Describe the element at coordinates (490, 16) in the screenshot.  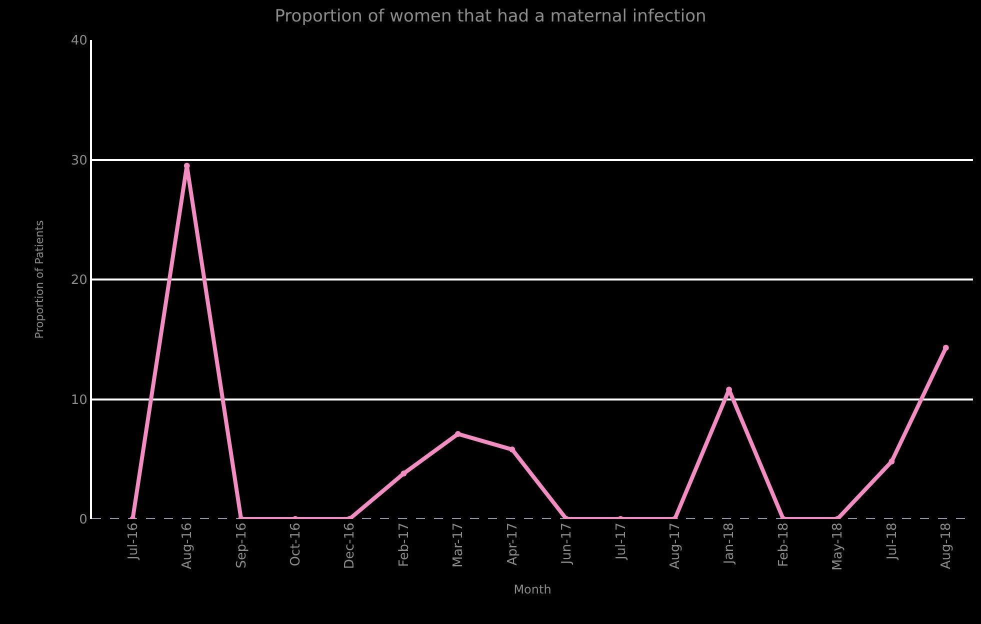
I see `chart-title: Proportion of women that had a maternal infection` at that location.